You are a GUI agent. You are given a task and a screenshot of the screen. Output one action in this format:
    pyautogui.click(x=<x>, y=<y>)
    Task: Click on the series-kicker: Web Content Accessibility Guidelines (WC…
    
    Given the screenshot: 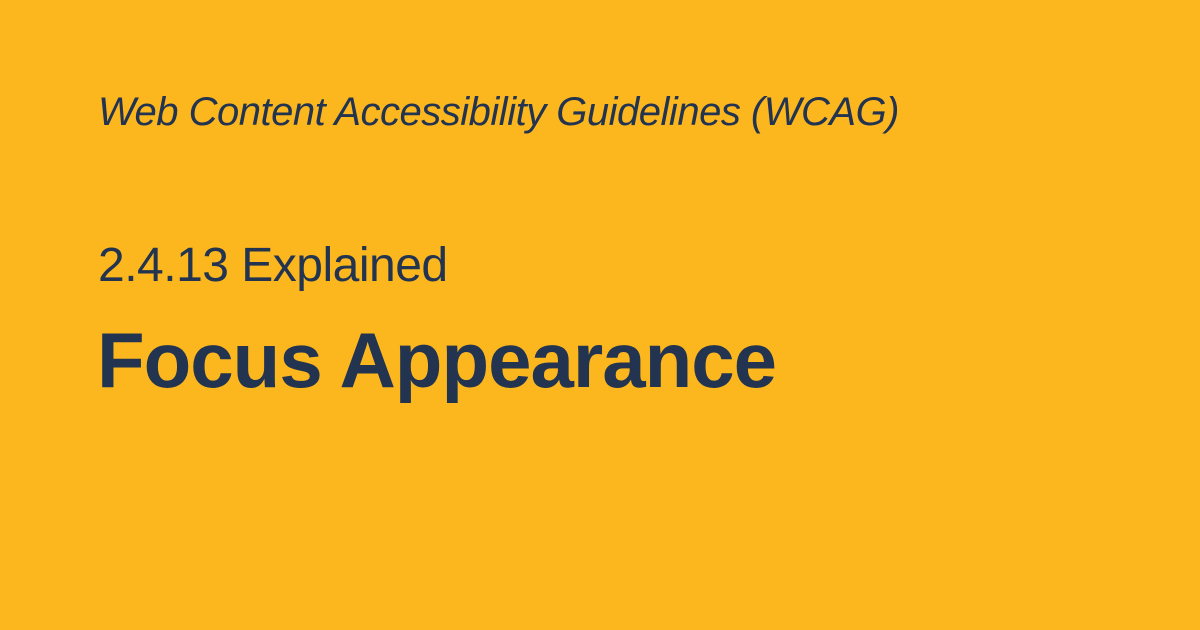 What is the action you would take?
    pyautogui.click(x=499, y=112)
    